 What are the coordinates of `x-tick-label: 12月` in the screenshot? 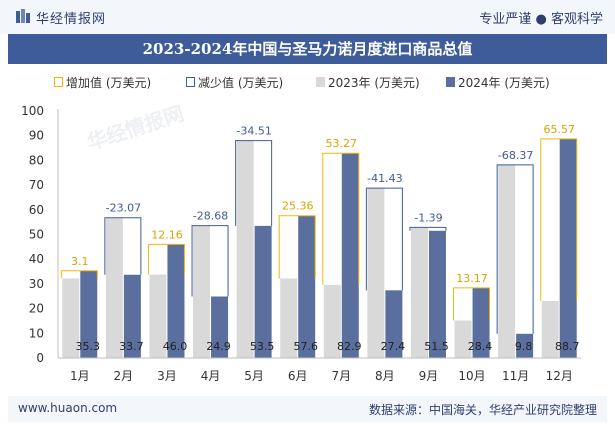 It's located at (559, 376).